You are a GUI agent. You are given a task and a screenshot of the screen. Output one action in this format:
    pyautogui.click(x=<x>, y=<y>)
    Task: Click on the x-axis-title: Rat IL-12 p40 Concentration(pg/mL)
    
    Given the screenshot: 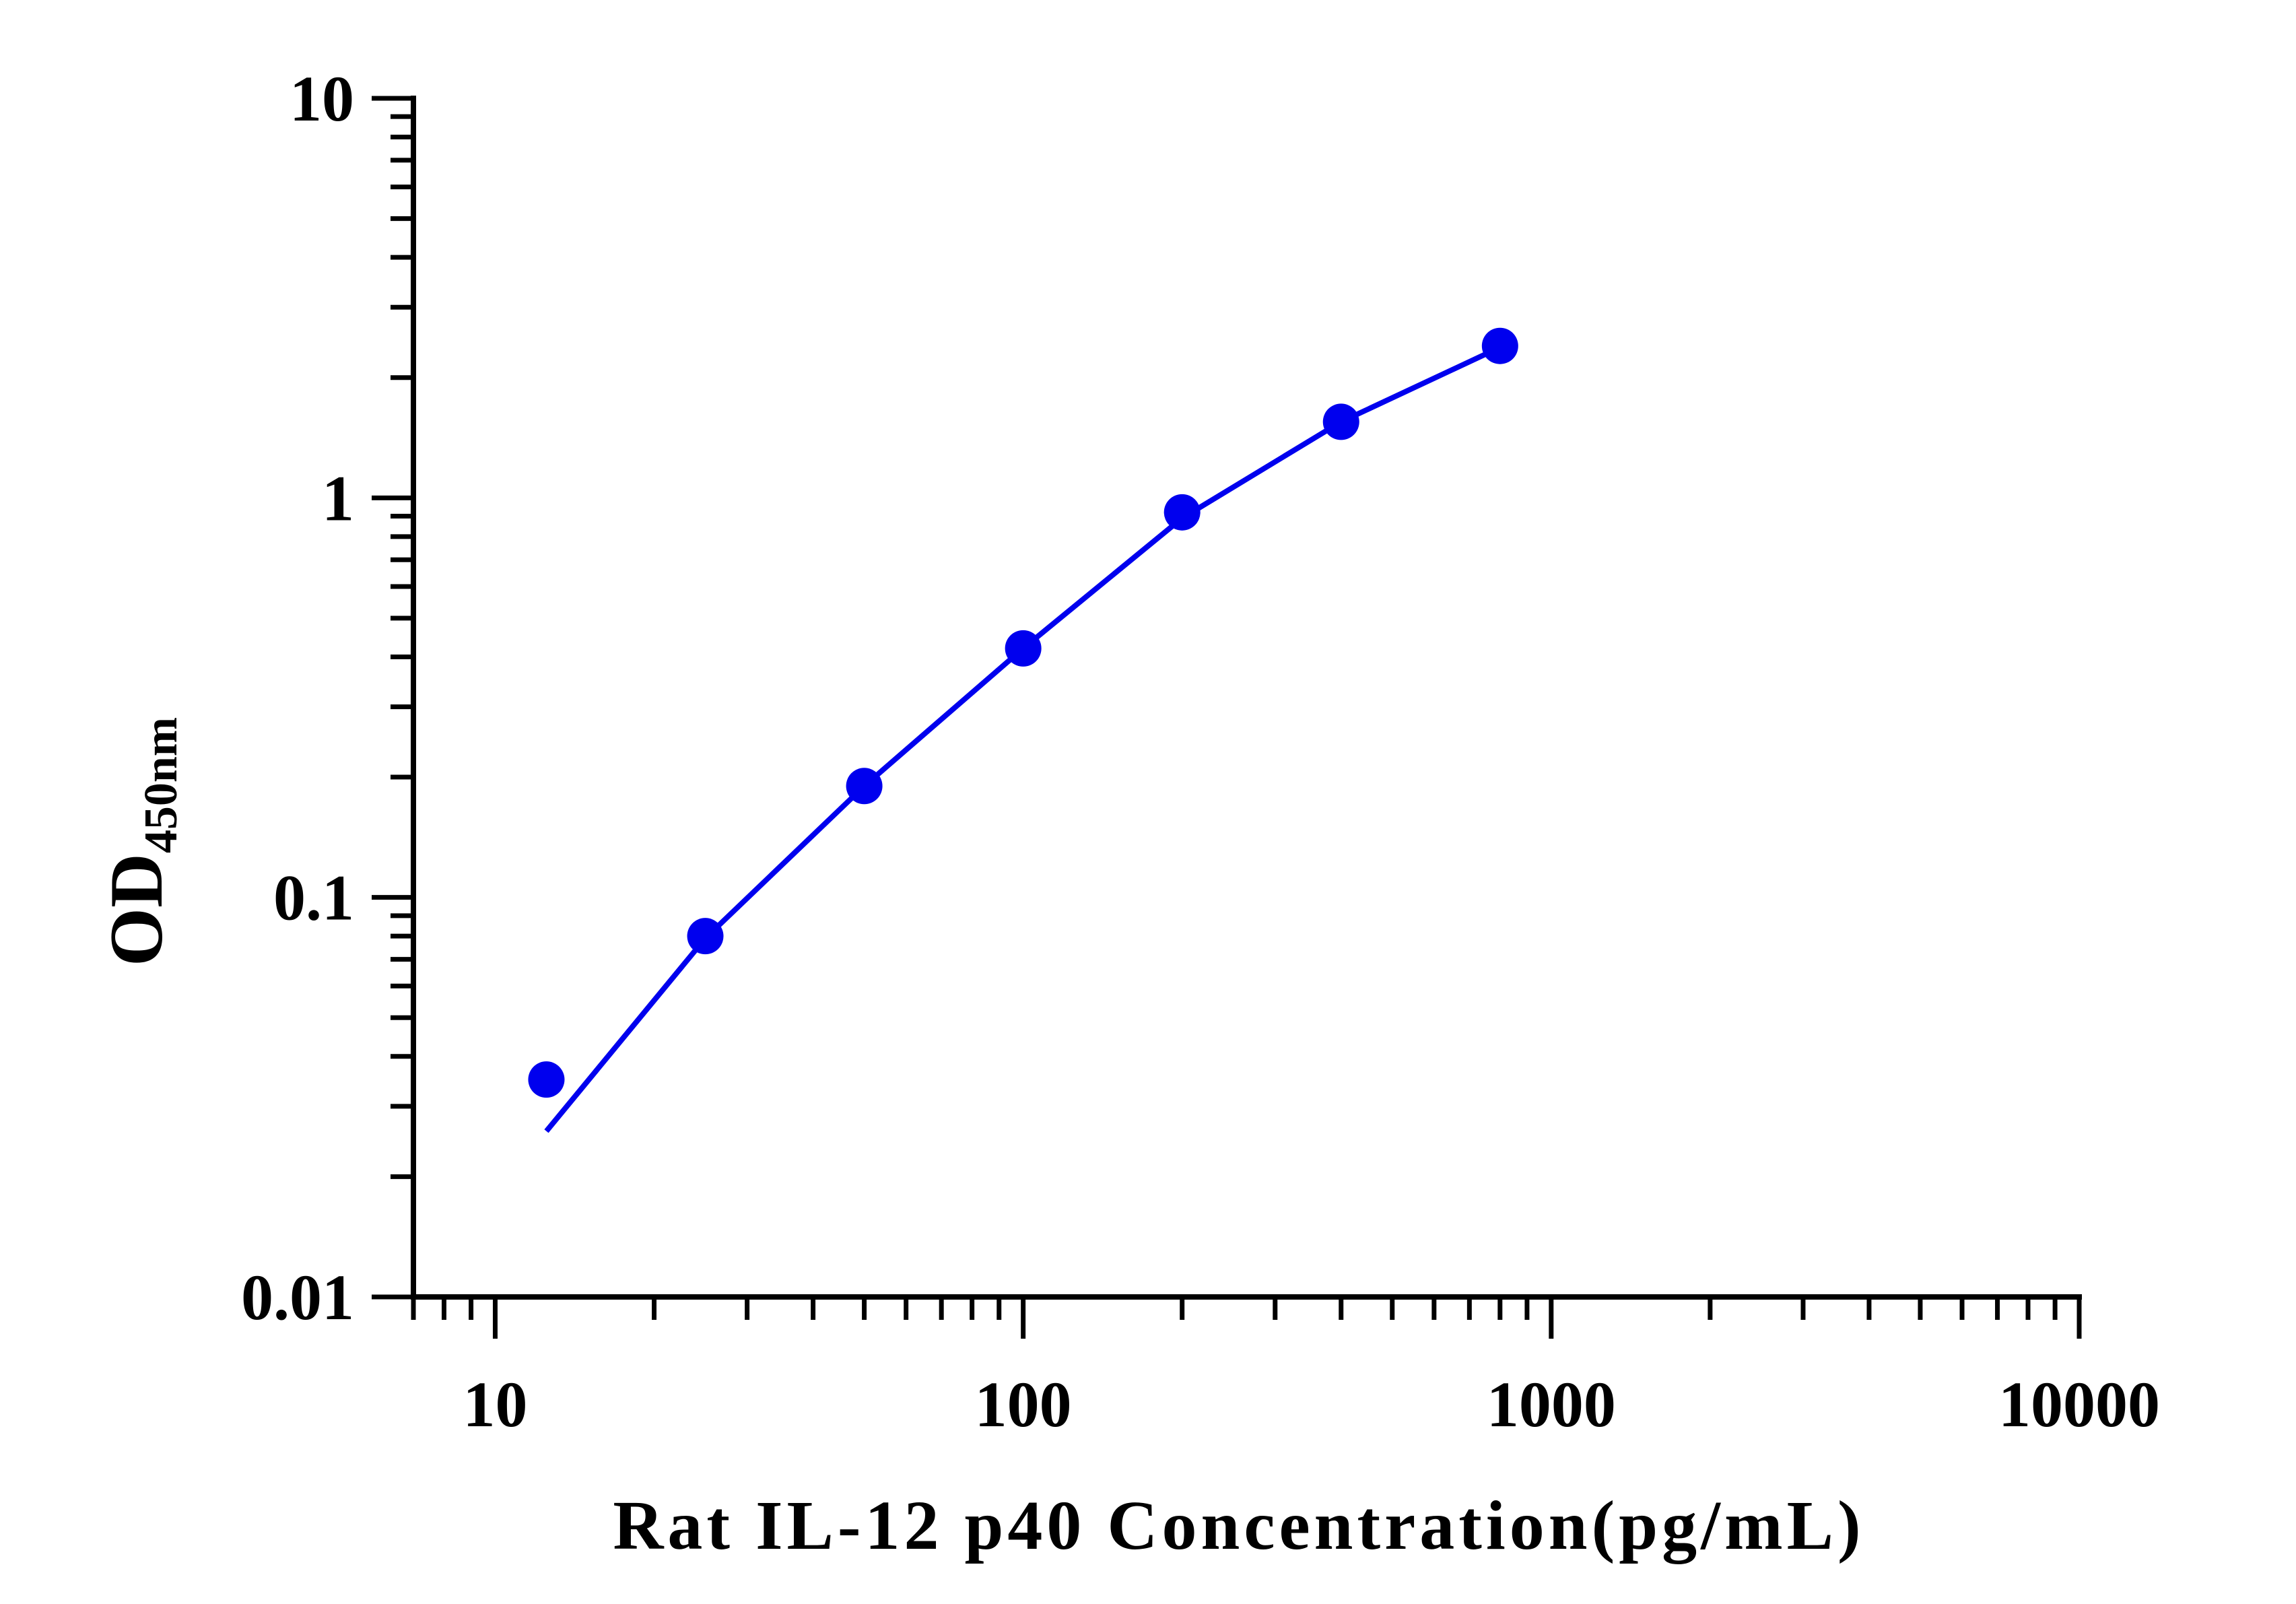 What is the action you would take?
    pyautogui.click(x=1238, y=1525)
    